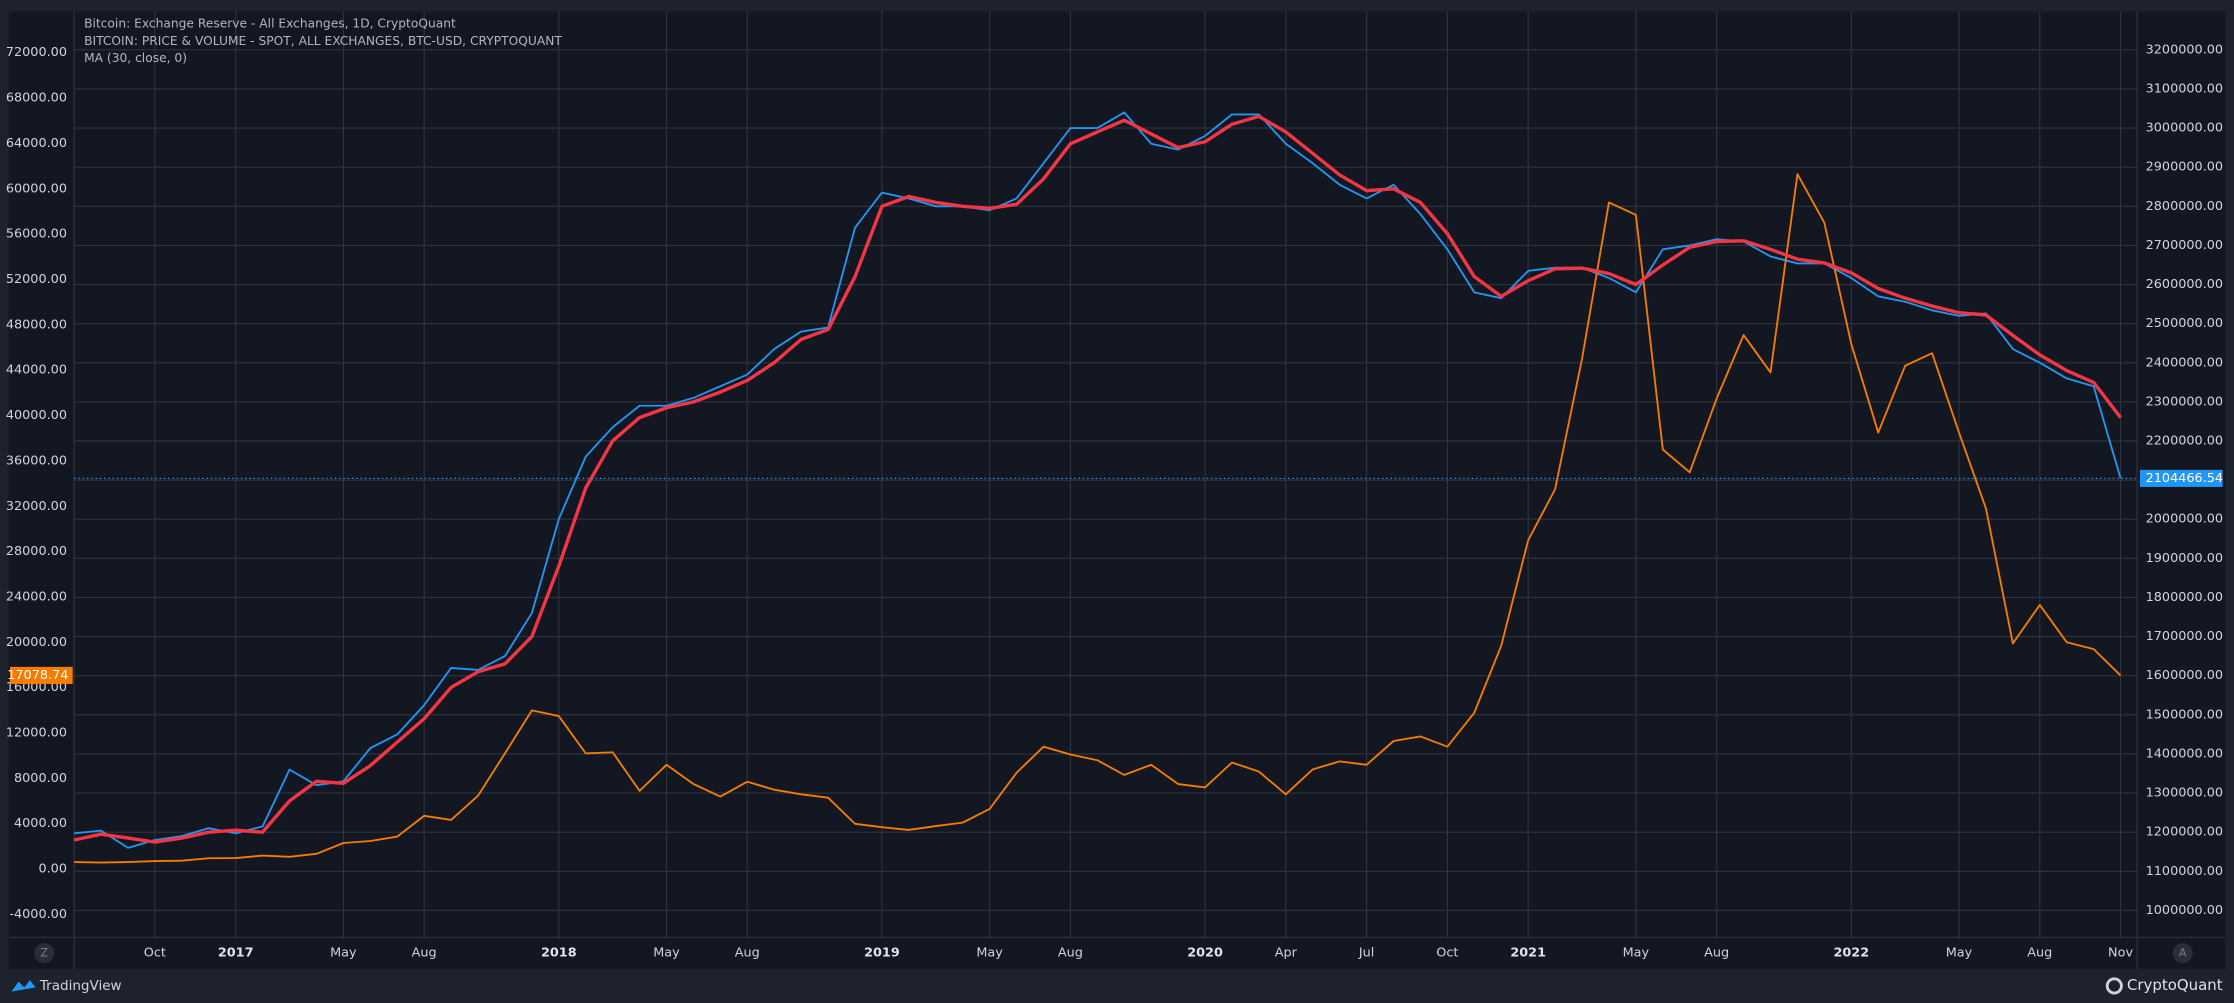 The width and height of the screenshot is (2234, 1003). Describe the element at coordinates (36, 324) in the screenshot. I see `y-tick-label: 48000.00` at that location.